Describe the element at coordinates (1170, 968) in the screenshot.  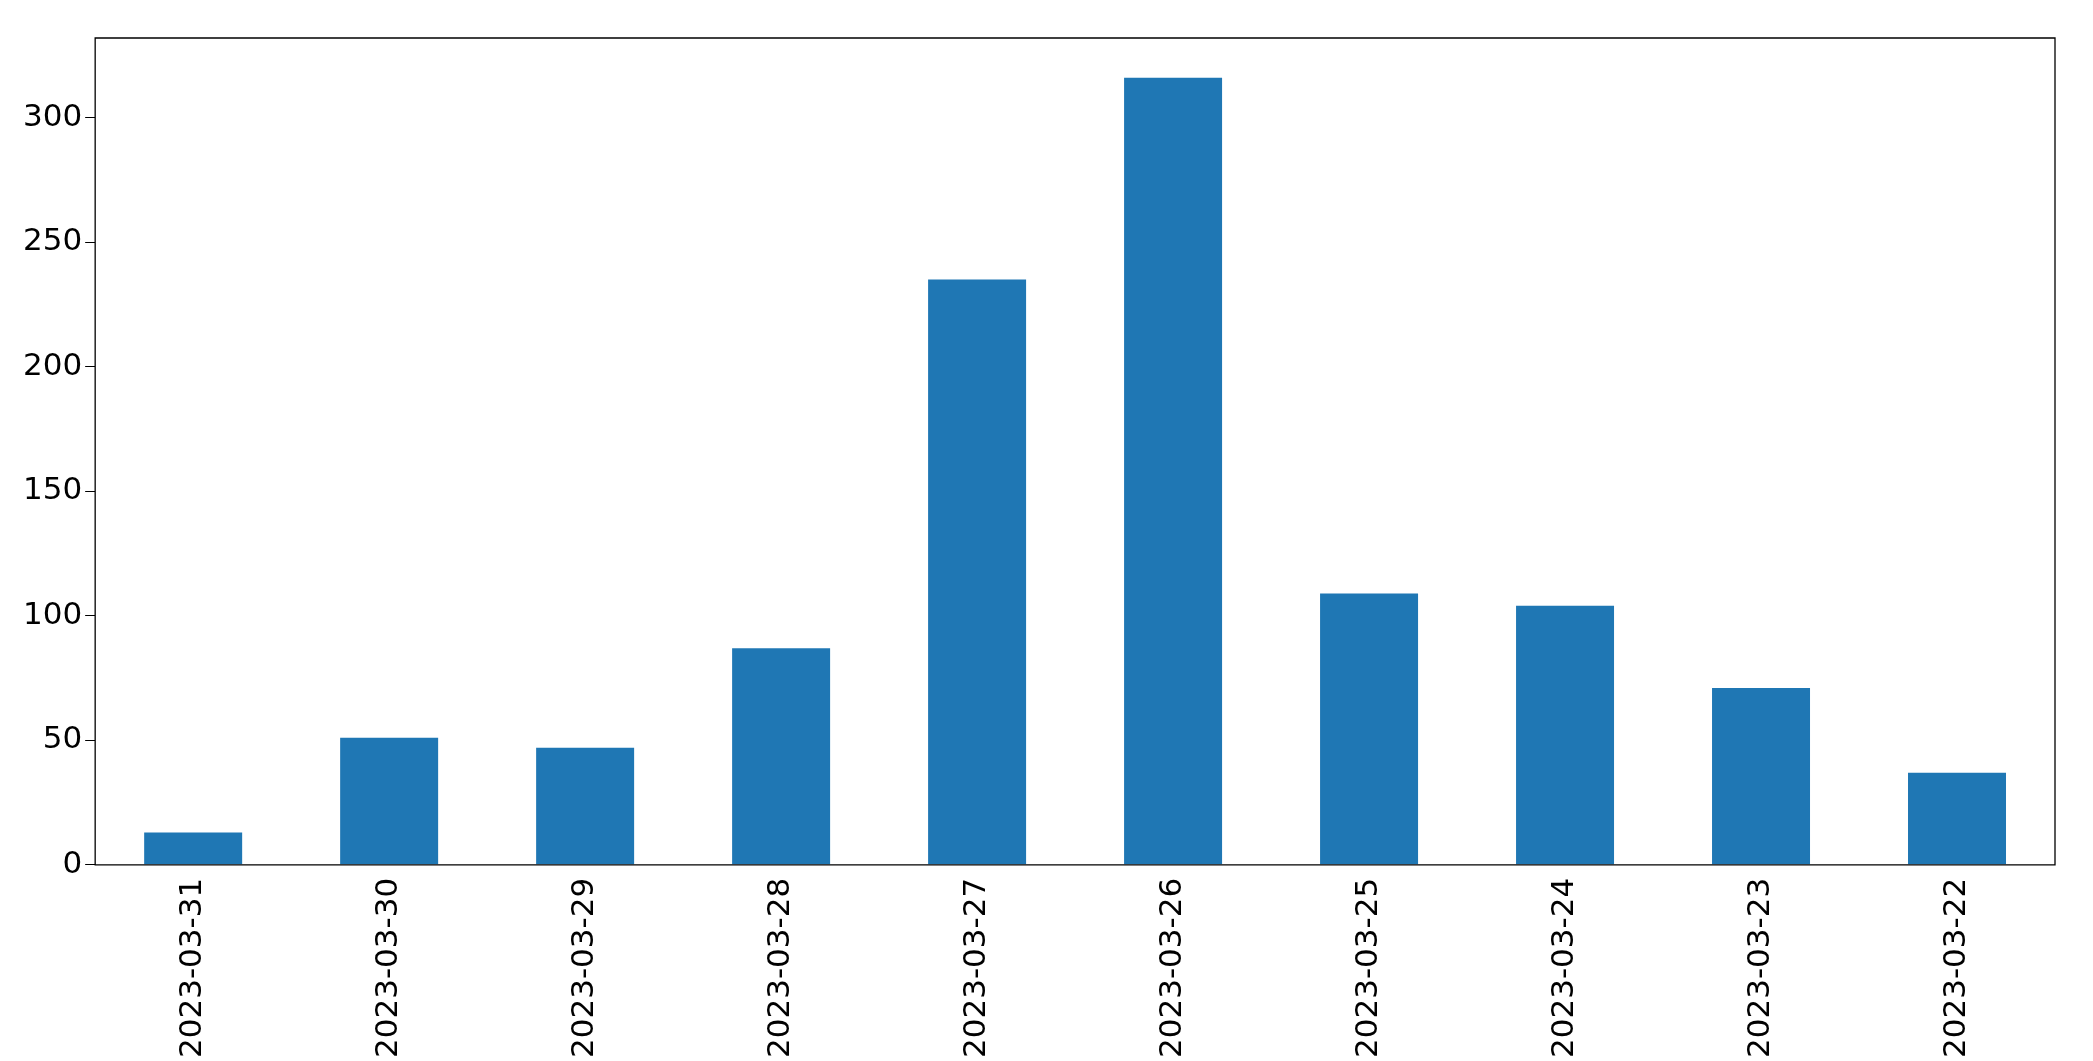
I see `x-tick-label: 2023-03-26` at that location.